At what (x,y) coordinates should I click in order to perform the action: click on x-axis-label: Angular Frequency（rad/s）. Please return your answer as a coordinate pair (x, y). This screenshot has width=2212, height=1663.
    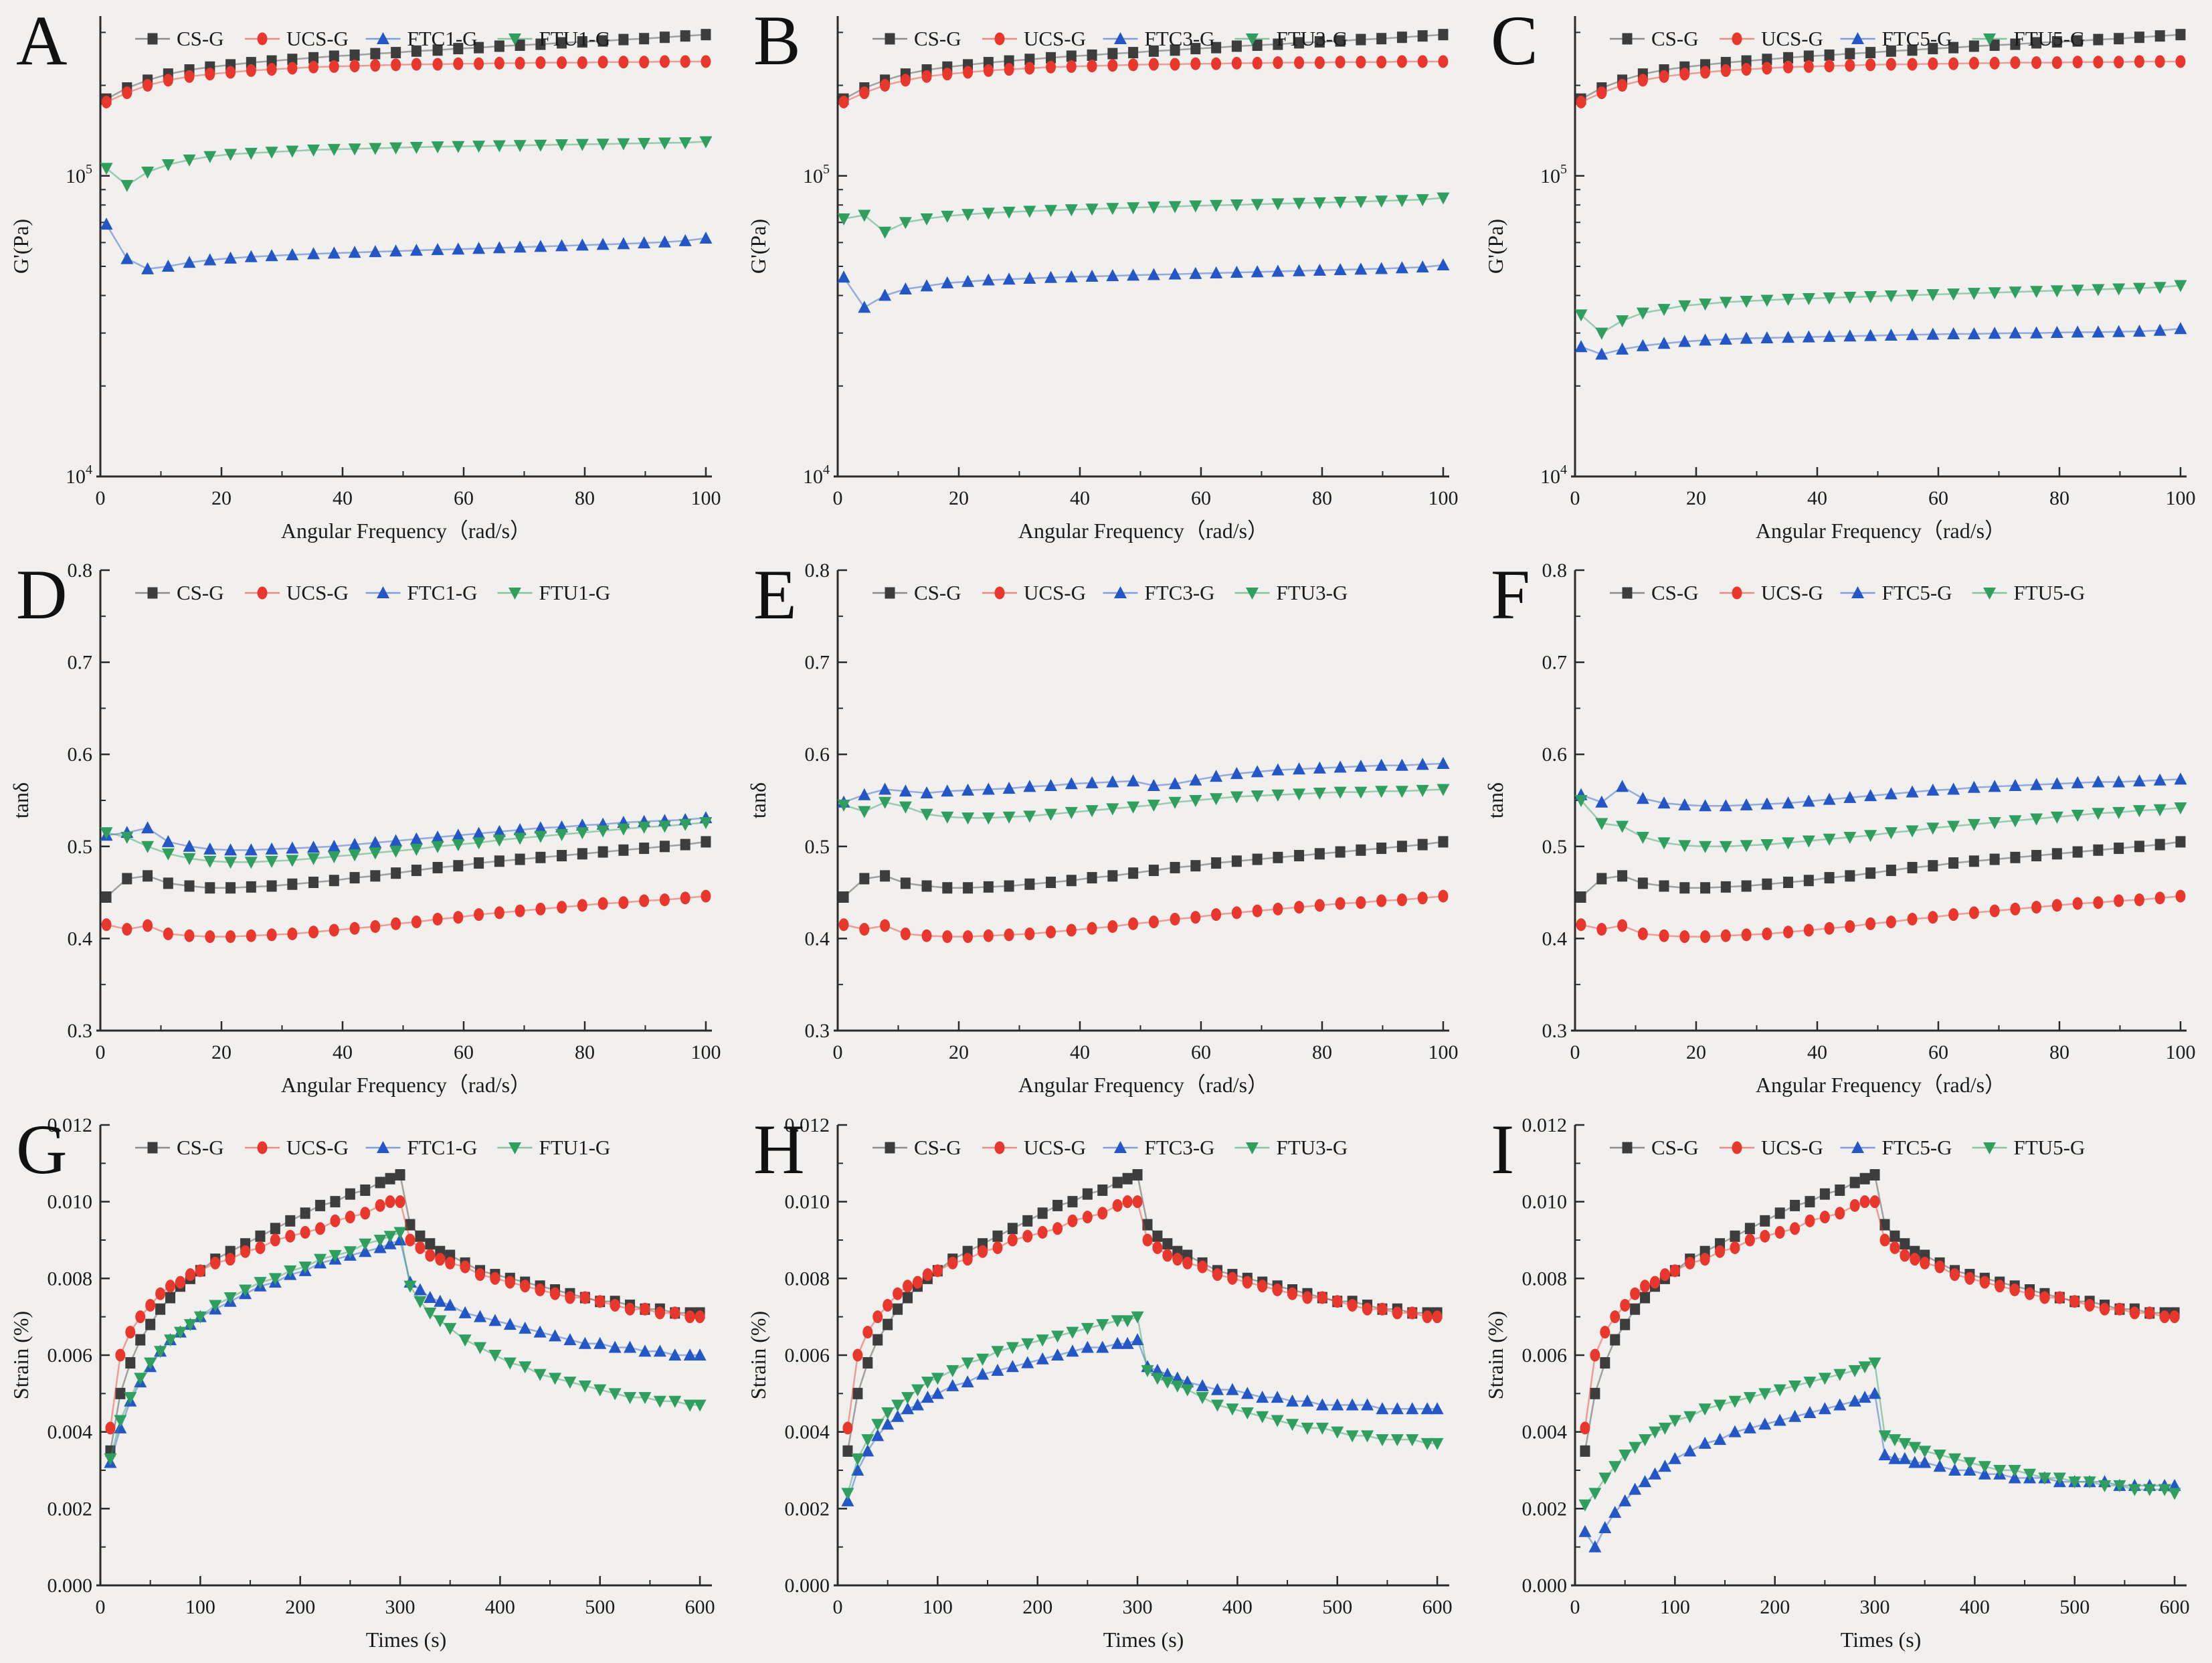
    Looking at the image, I should click on (1881, 1085).